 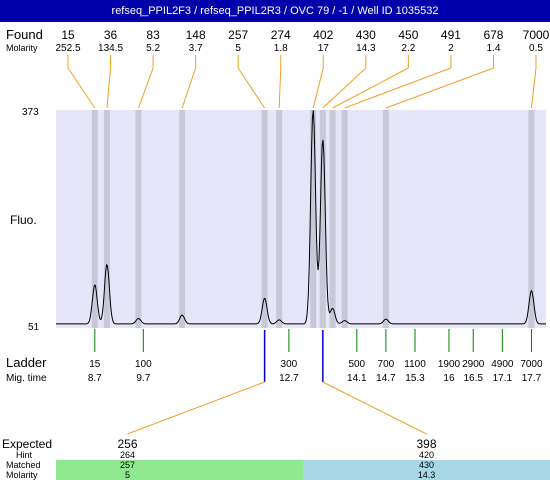 I want to click on ladder-mig-time: 12.7, so click(x=289, y=378).